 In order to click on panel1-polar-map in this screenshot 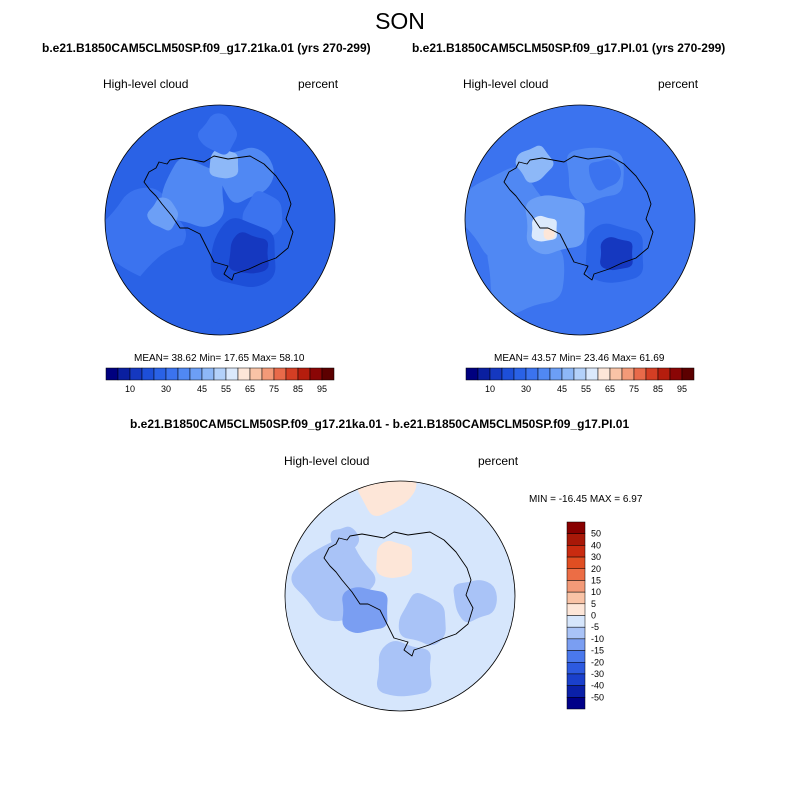, I will do `click(220, 220)`.